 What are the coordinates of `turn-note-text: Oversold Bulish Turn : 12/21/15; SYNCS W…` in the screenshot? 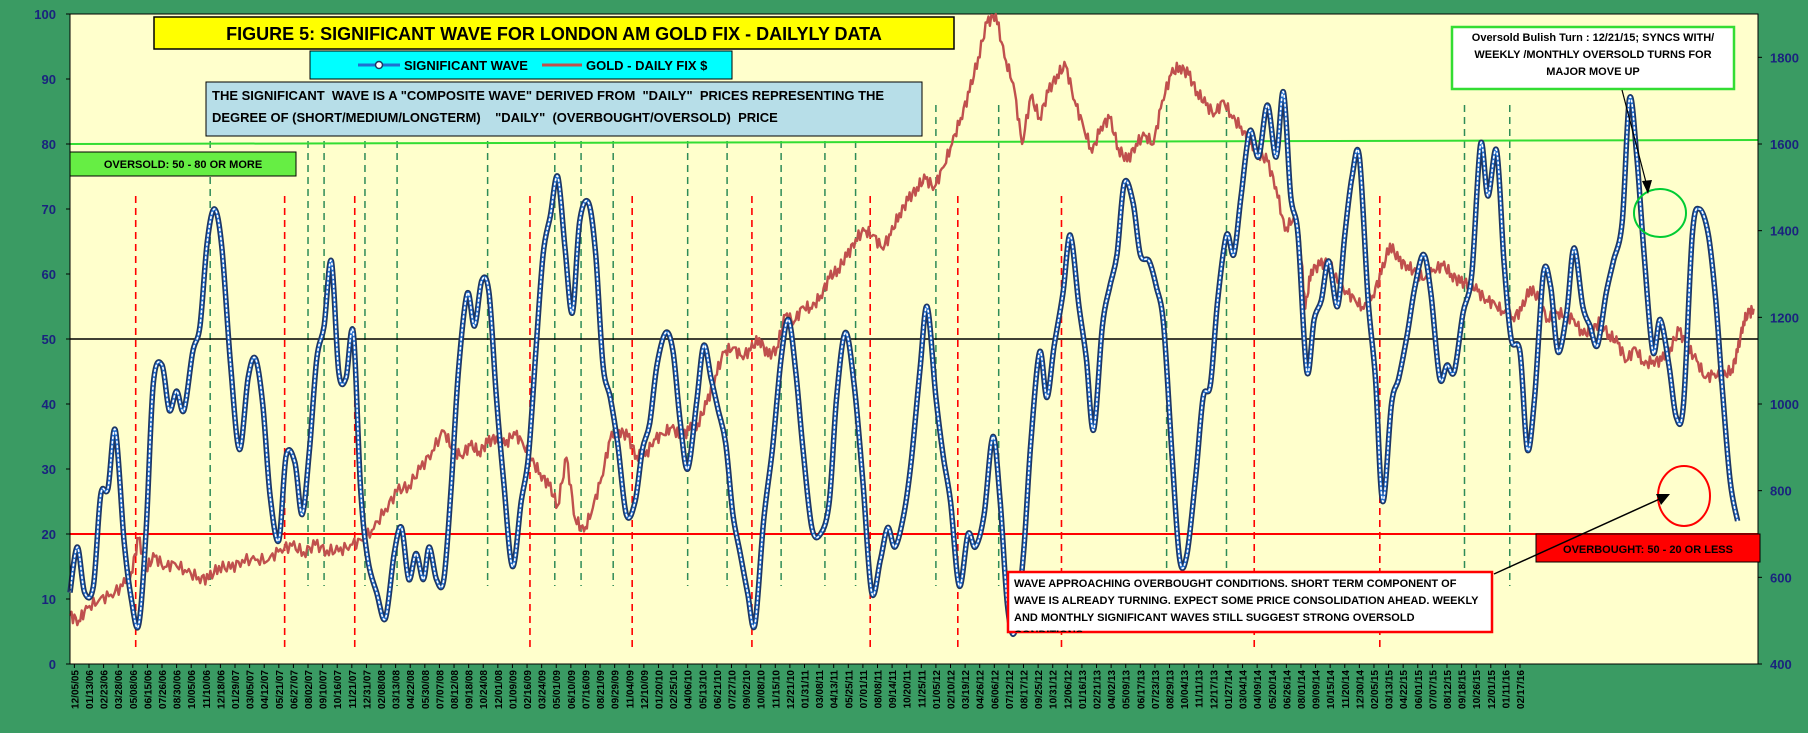 It's located at (1593, 55).